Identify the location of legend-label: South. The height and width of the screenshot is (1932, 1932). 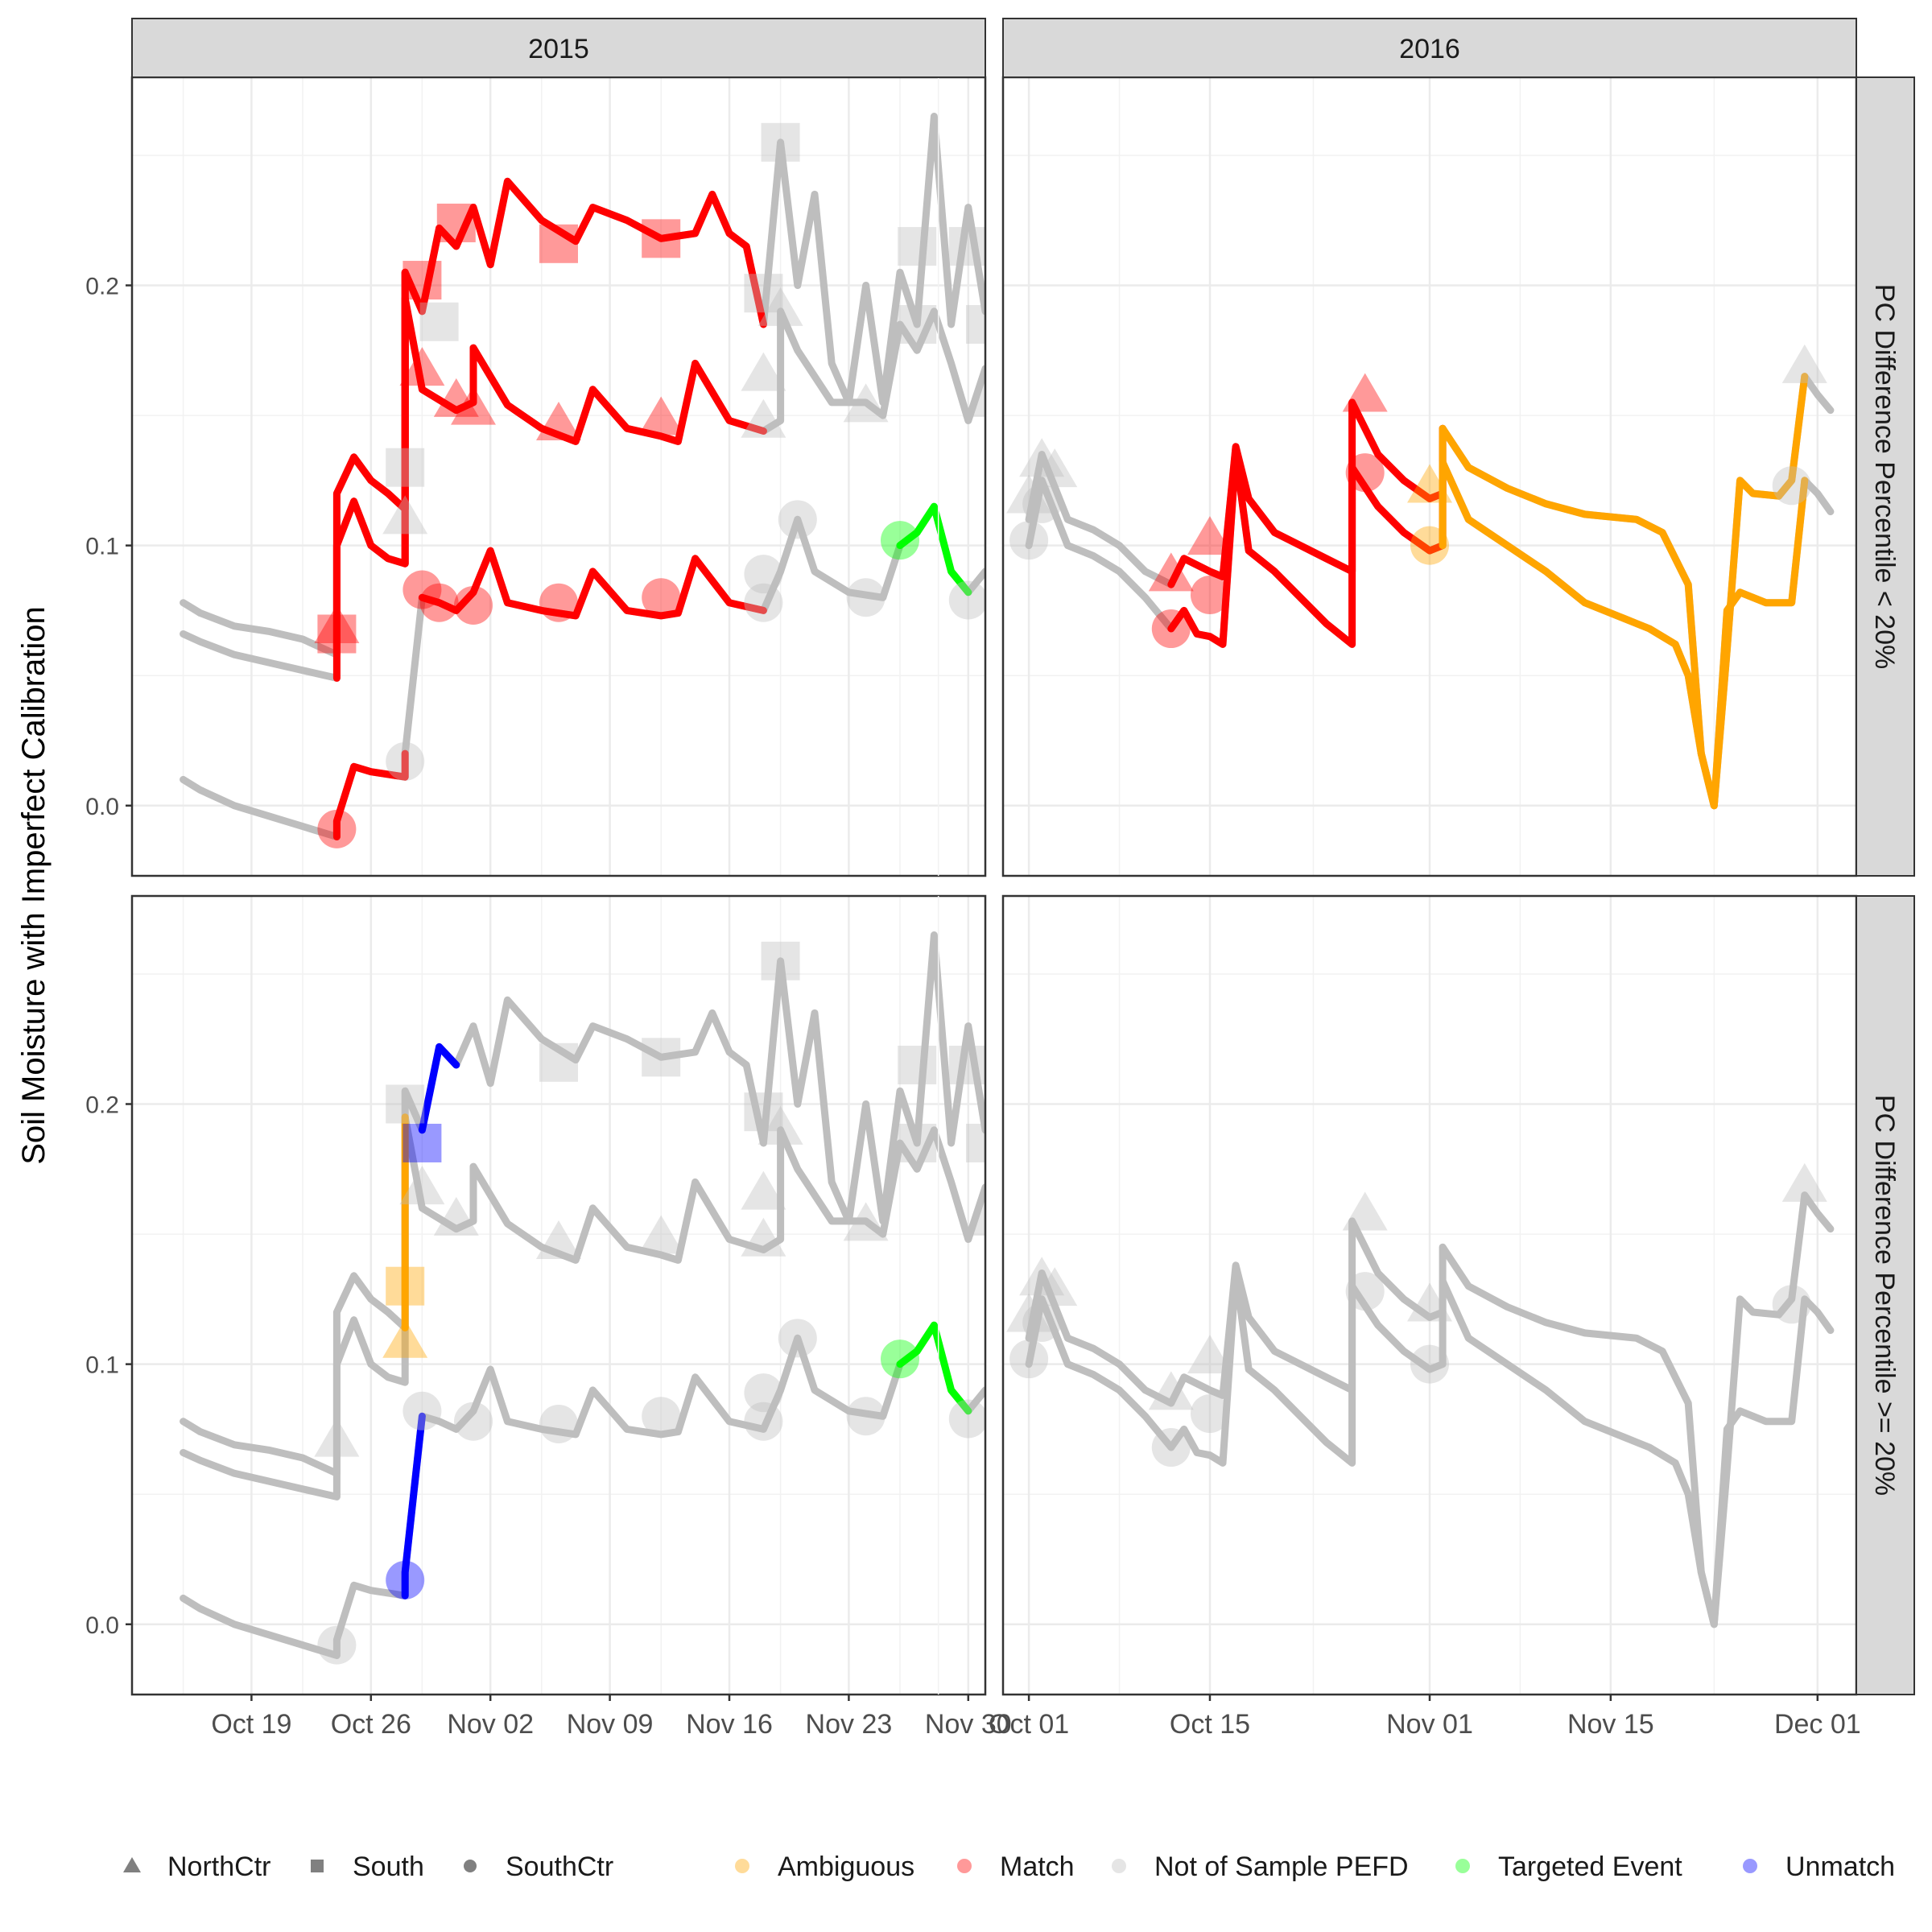
(388, 1867).